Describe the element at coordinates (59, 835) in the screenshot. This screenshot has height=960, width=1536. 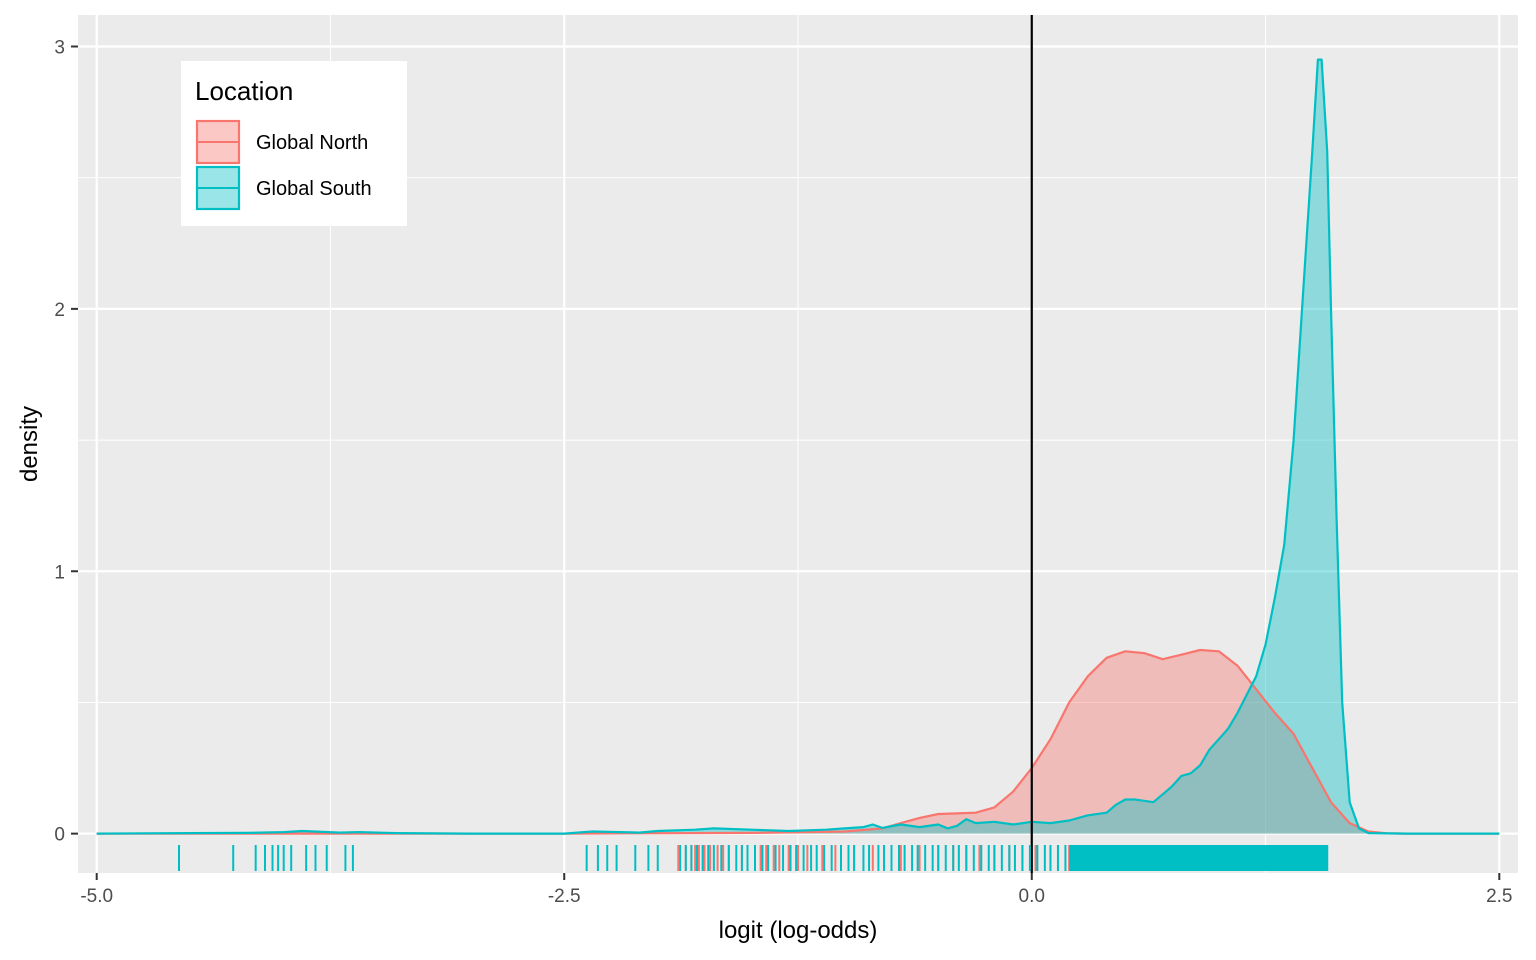
I see `y-tick-label: 0` at that location.